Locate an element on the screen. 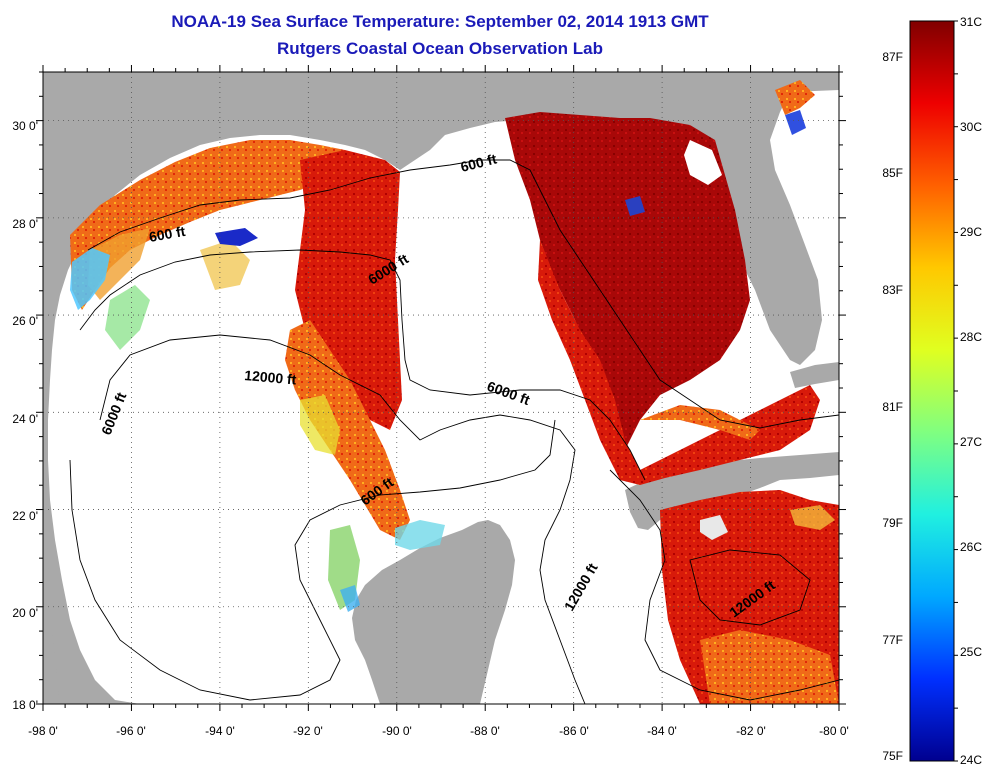 The width and height of the screenshot is (992, 770). map-subtitle: Rutgers Coastal Ocean Observation Lab is located at coordinates (440, 48).